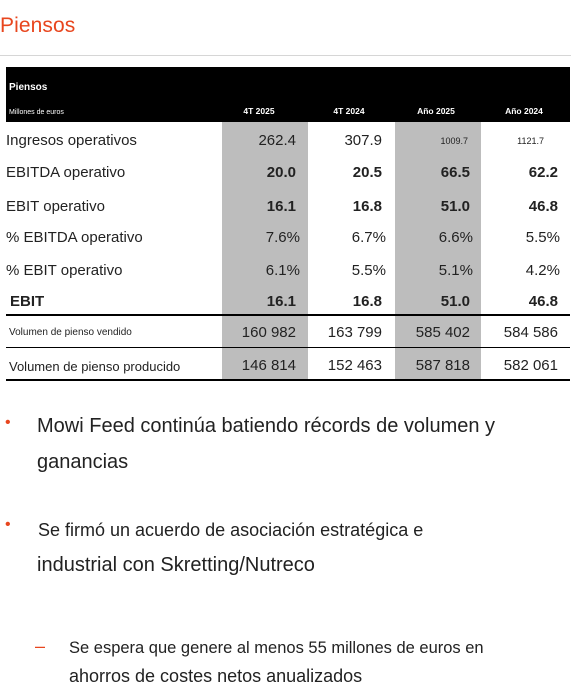 This screenshot has height=697, width=571. I want to click on table-bottom-rule, so click(288, 380).